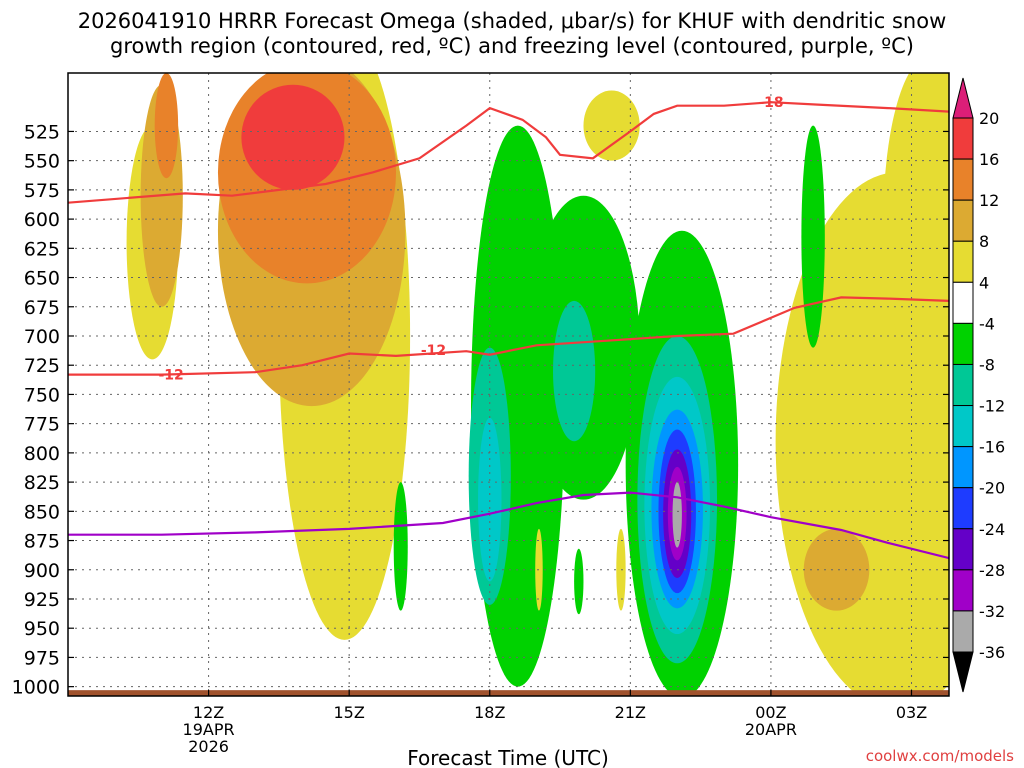  Describe the element at coordinates (42, 162) in the screenshot. I see `y-tick-label-550: 550` at that location.